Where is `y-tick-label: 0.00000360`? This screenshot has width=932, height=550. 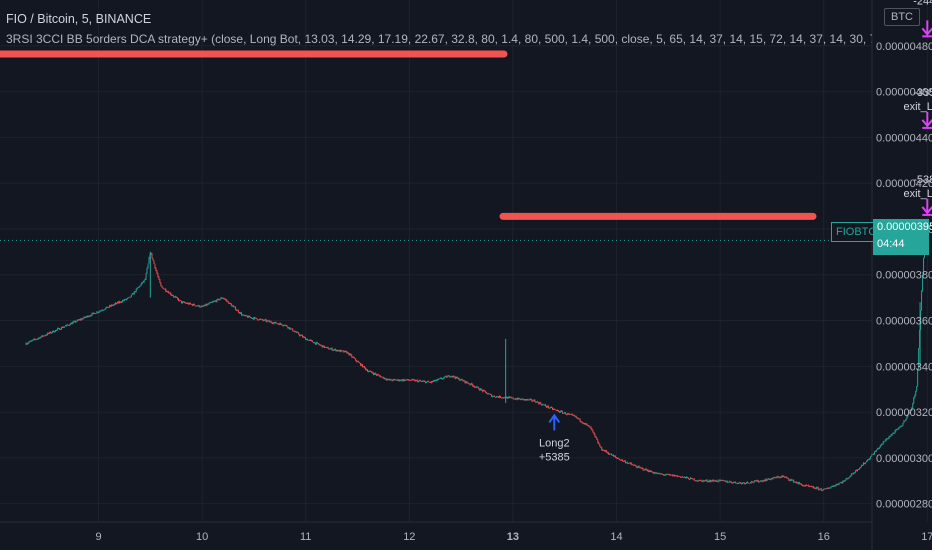
y-tick-label: 0.00000360 is located at coordinates (904, 322).